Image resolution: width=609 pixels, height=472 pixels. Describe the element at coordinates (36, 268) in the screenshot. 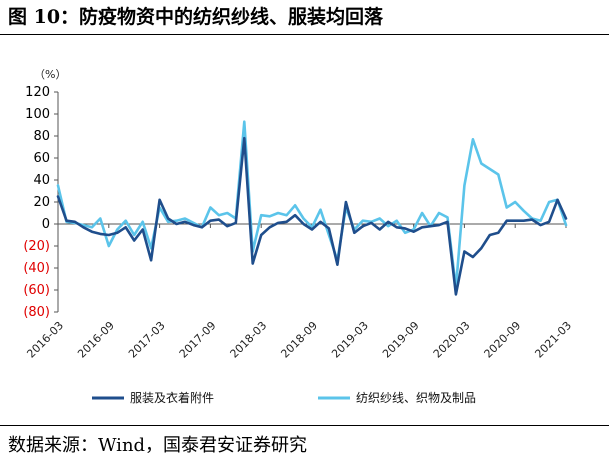

I see `y-tick-label: (40)` at that location.